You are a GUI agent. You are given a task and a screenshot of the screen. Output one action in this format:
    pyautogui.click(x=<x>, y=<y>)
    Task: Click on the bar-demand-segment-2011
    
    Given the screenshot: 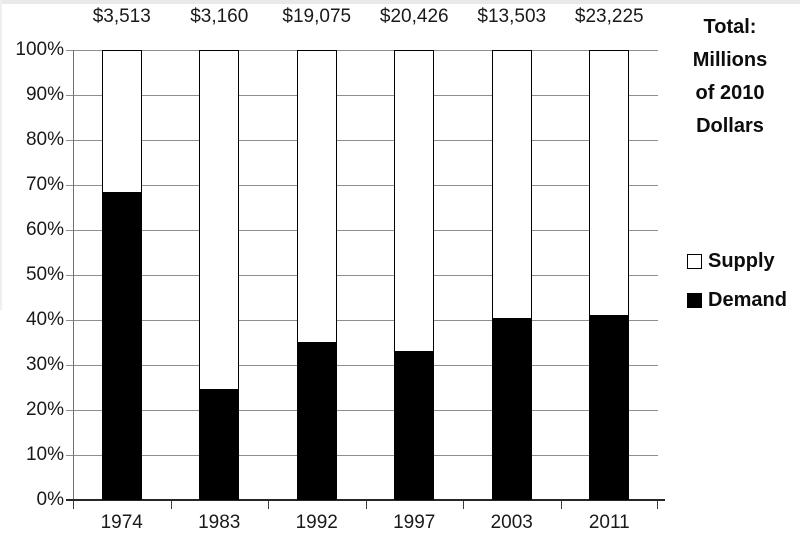 What is the action you would take?
    pyautogui.click(x=609, y=407)
    